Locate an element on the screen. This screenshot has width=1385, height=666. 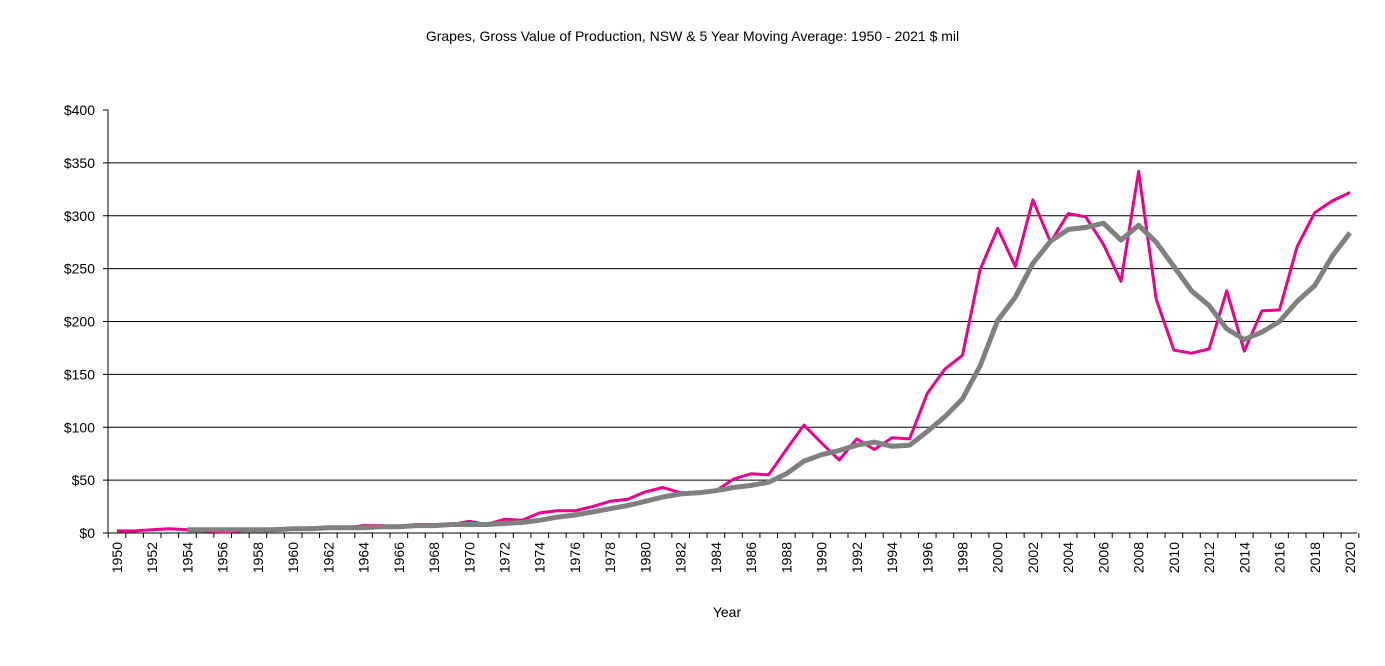
x-tick-label: 2012 is located at coordinates (1209, 557).